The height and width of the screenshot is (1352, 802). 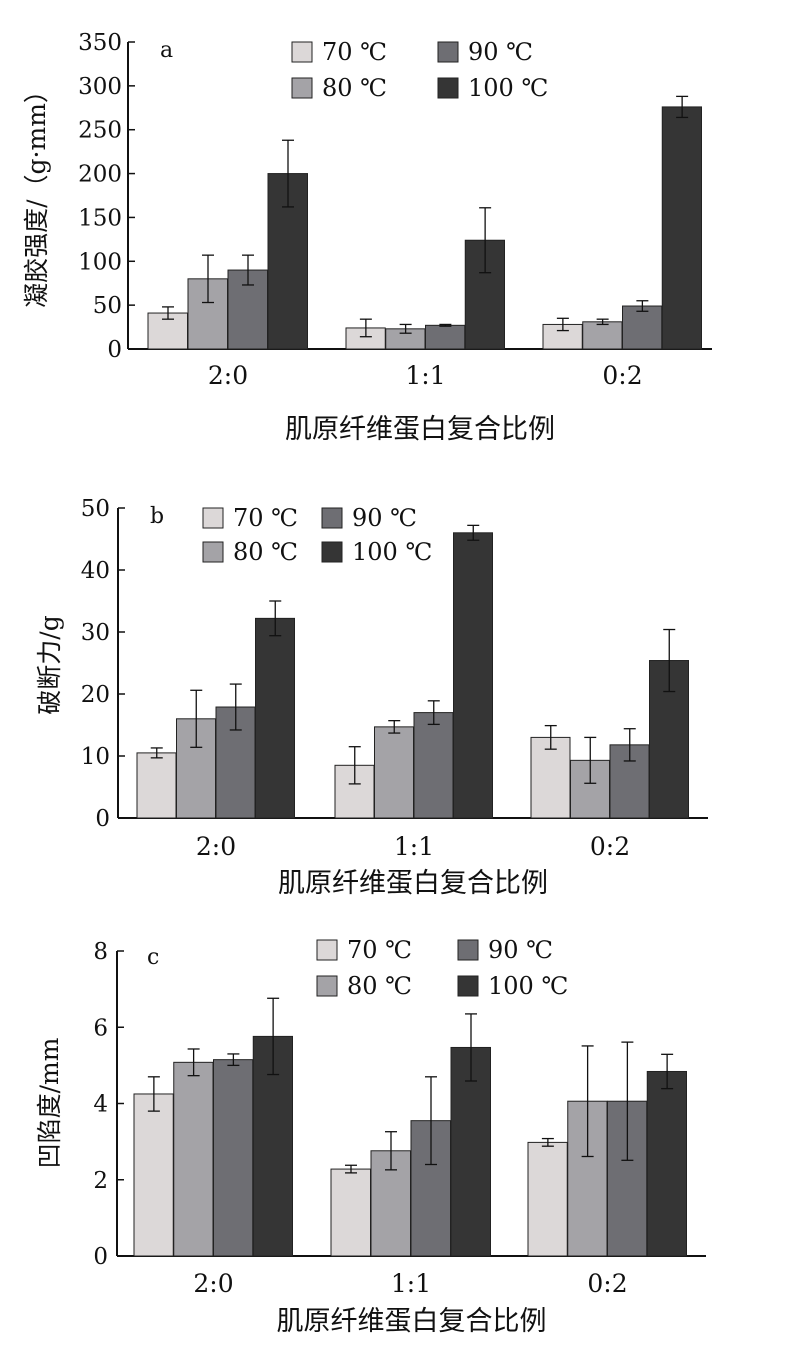 I want to click on y-tick-label: 4, so click(x=100, y=1105).